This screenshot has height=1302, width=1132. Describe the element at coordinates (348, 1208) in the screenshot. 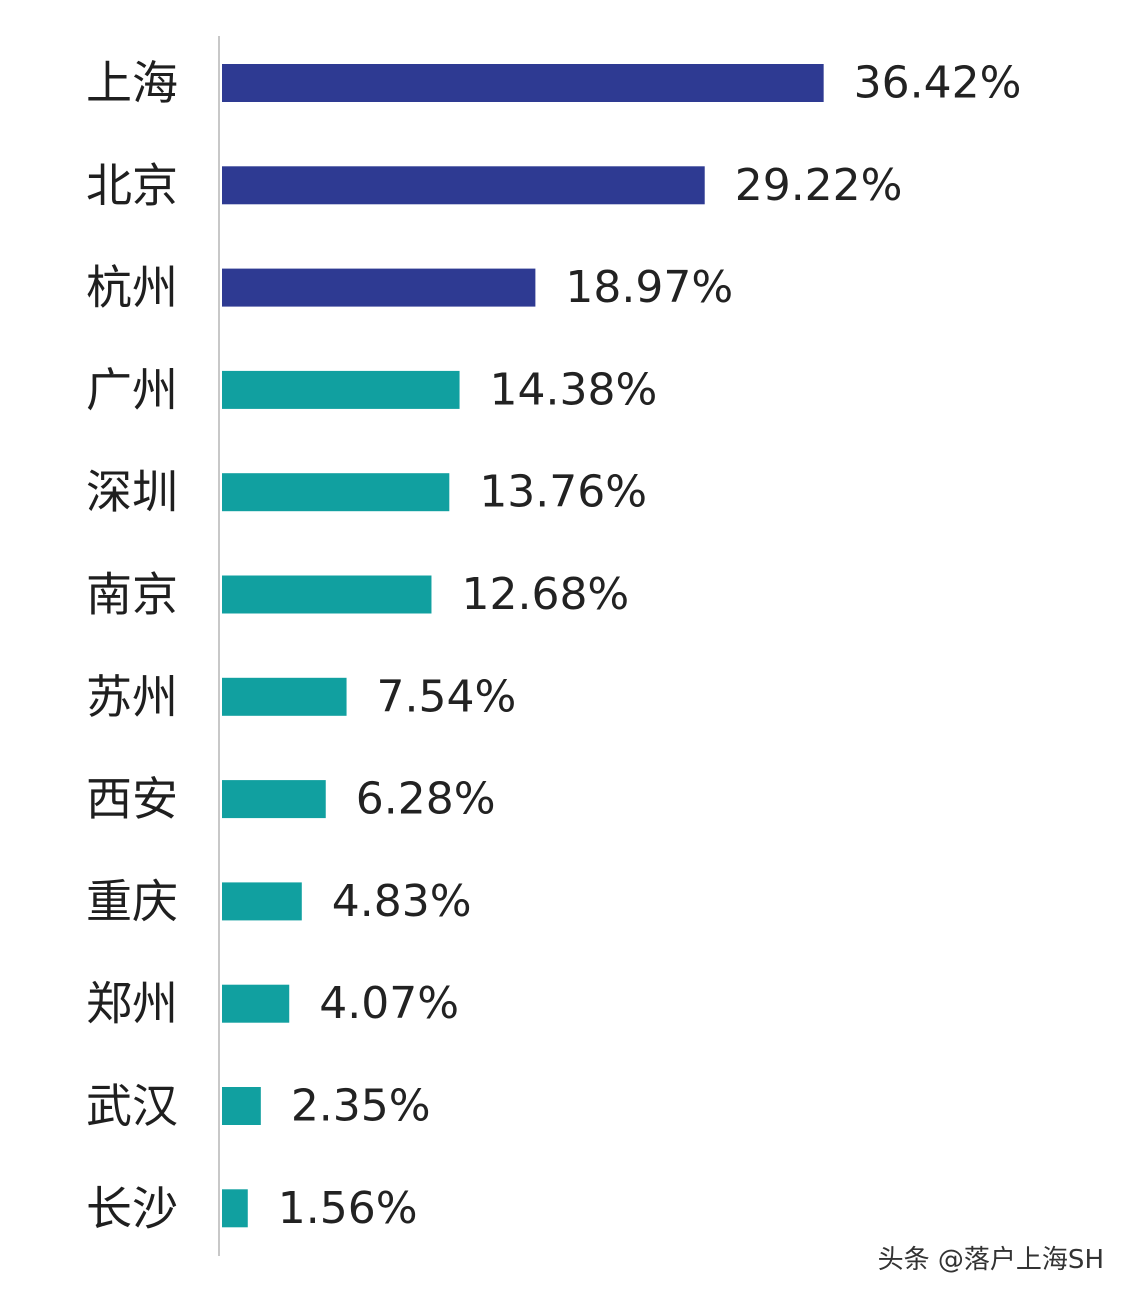

I see `value-label: 1.56%` at that location.